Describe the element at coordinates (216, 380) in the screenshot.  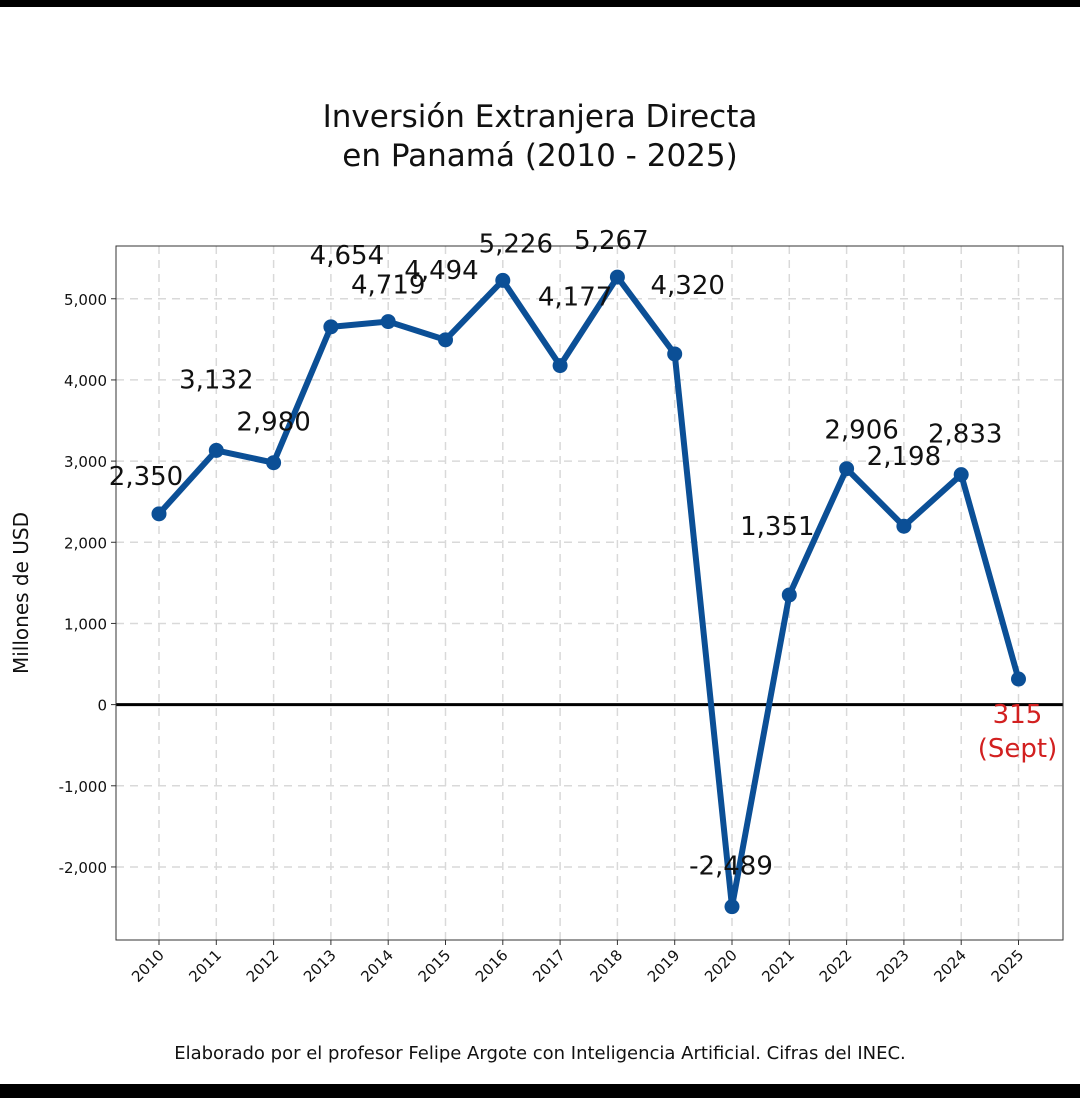
I see `data-label: 3,132` at that location.